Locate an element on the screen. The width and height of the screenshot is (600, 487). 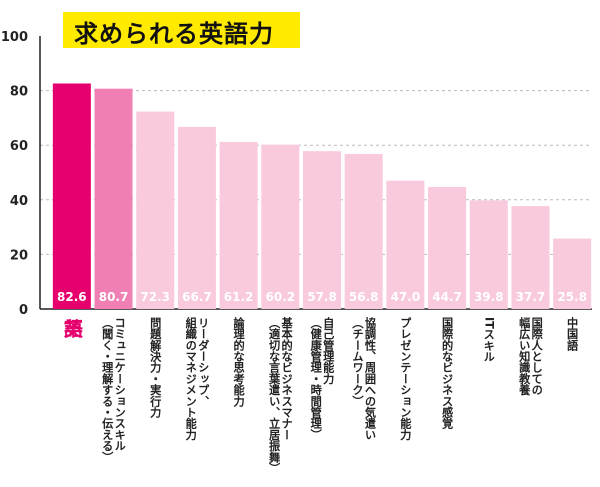
value-label: 47.0 is located at coordinates (406, 297).